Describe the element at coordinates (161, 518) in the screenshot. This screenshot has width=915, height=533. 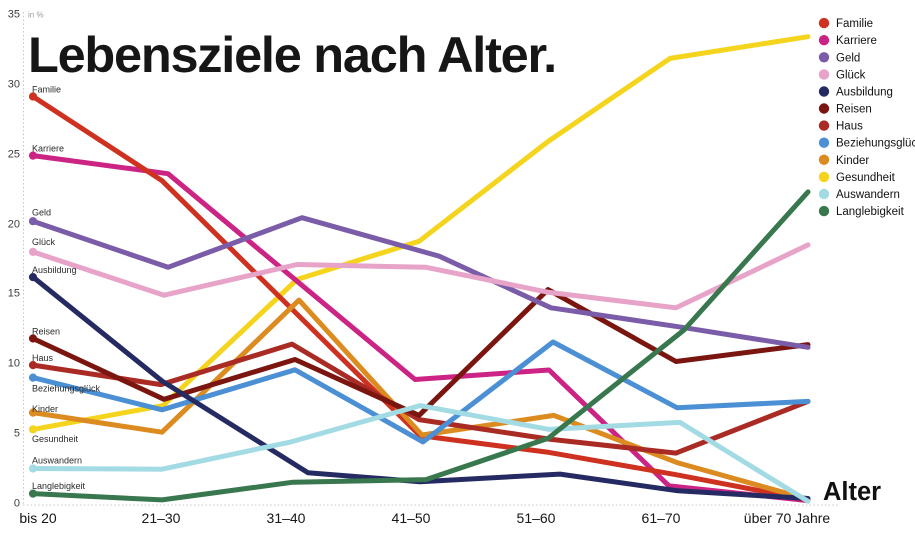
I see `svg-text: 21–30` at that location.